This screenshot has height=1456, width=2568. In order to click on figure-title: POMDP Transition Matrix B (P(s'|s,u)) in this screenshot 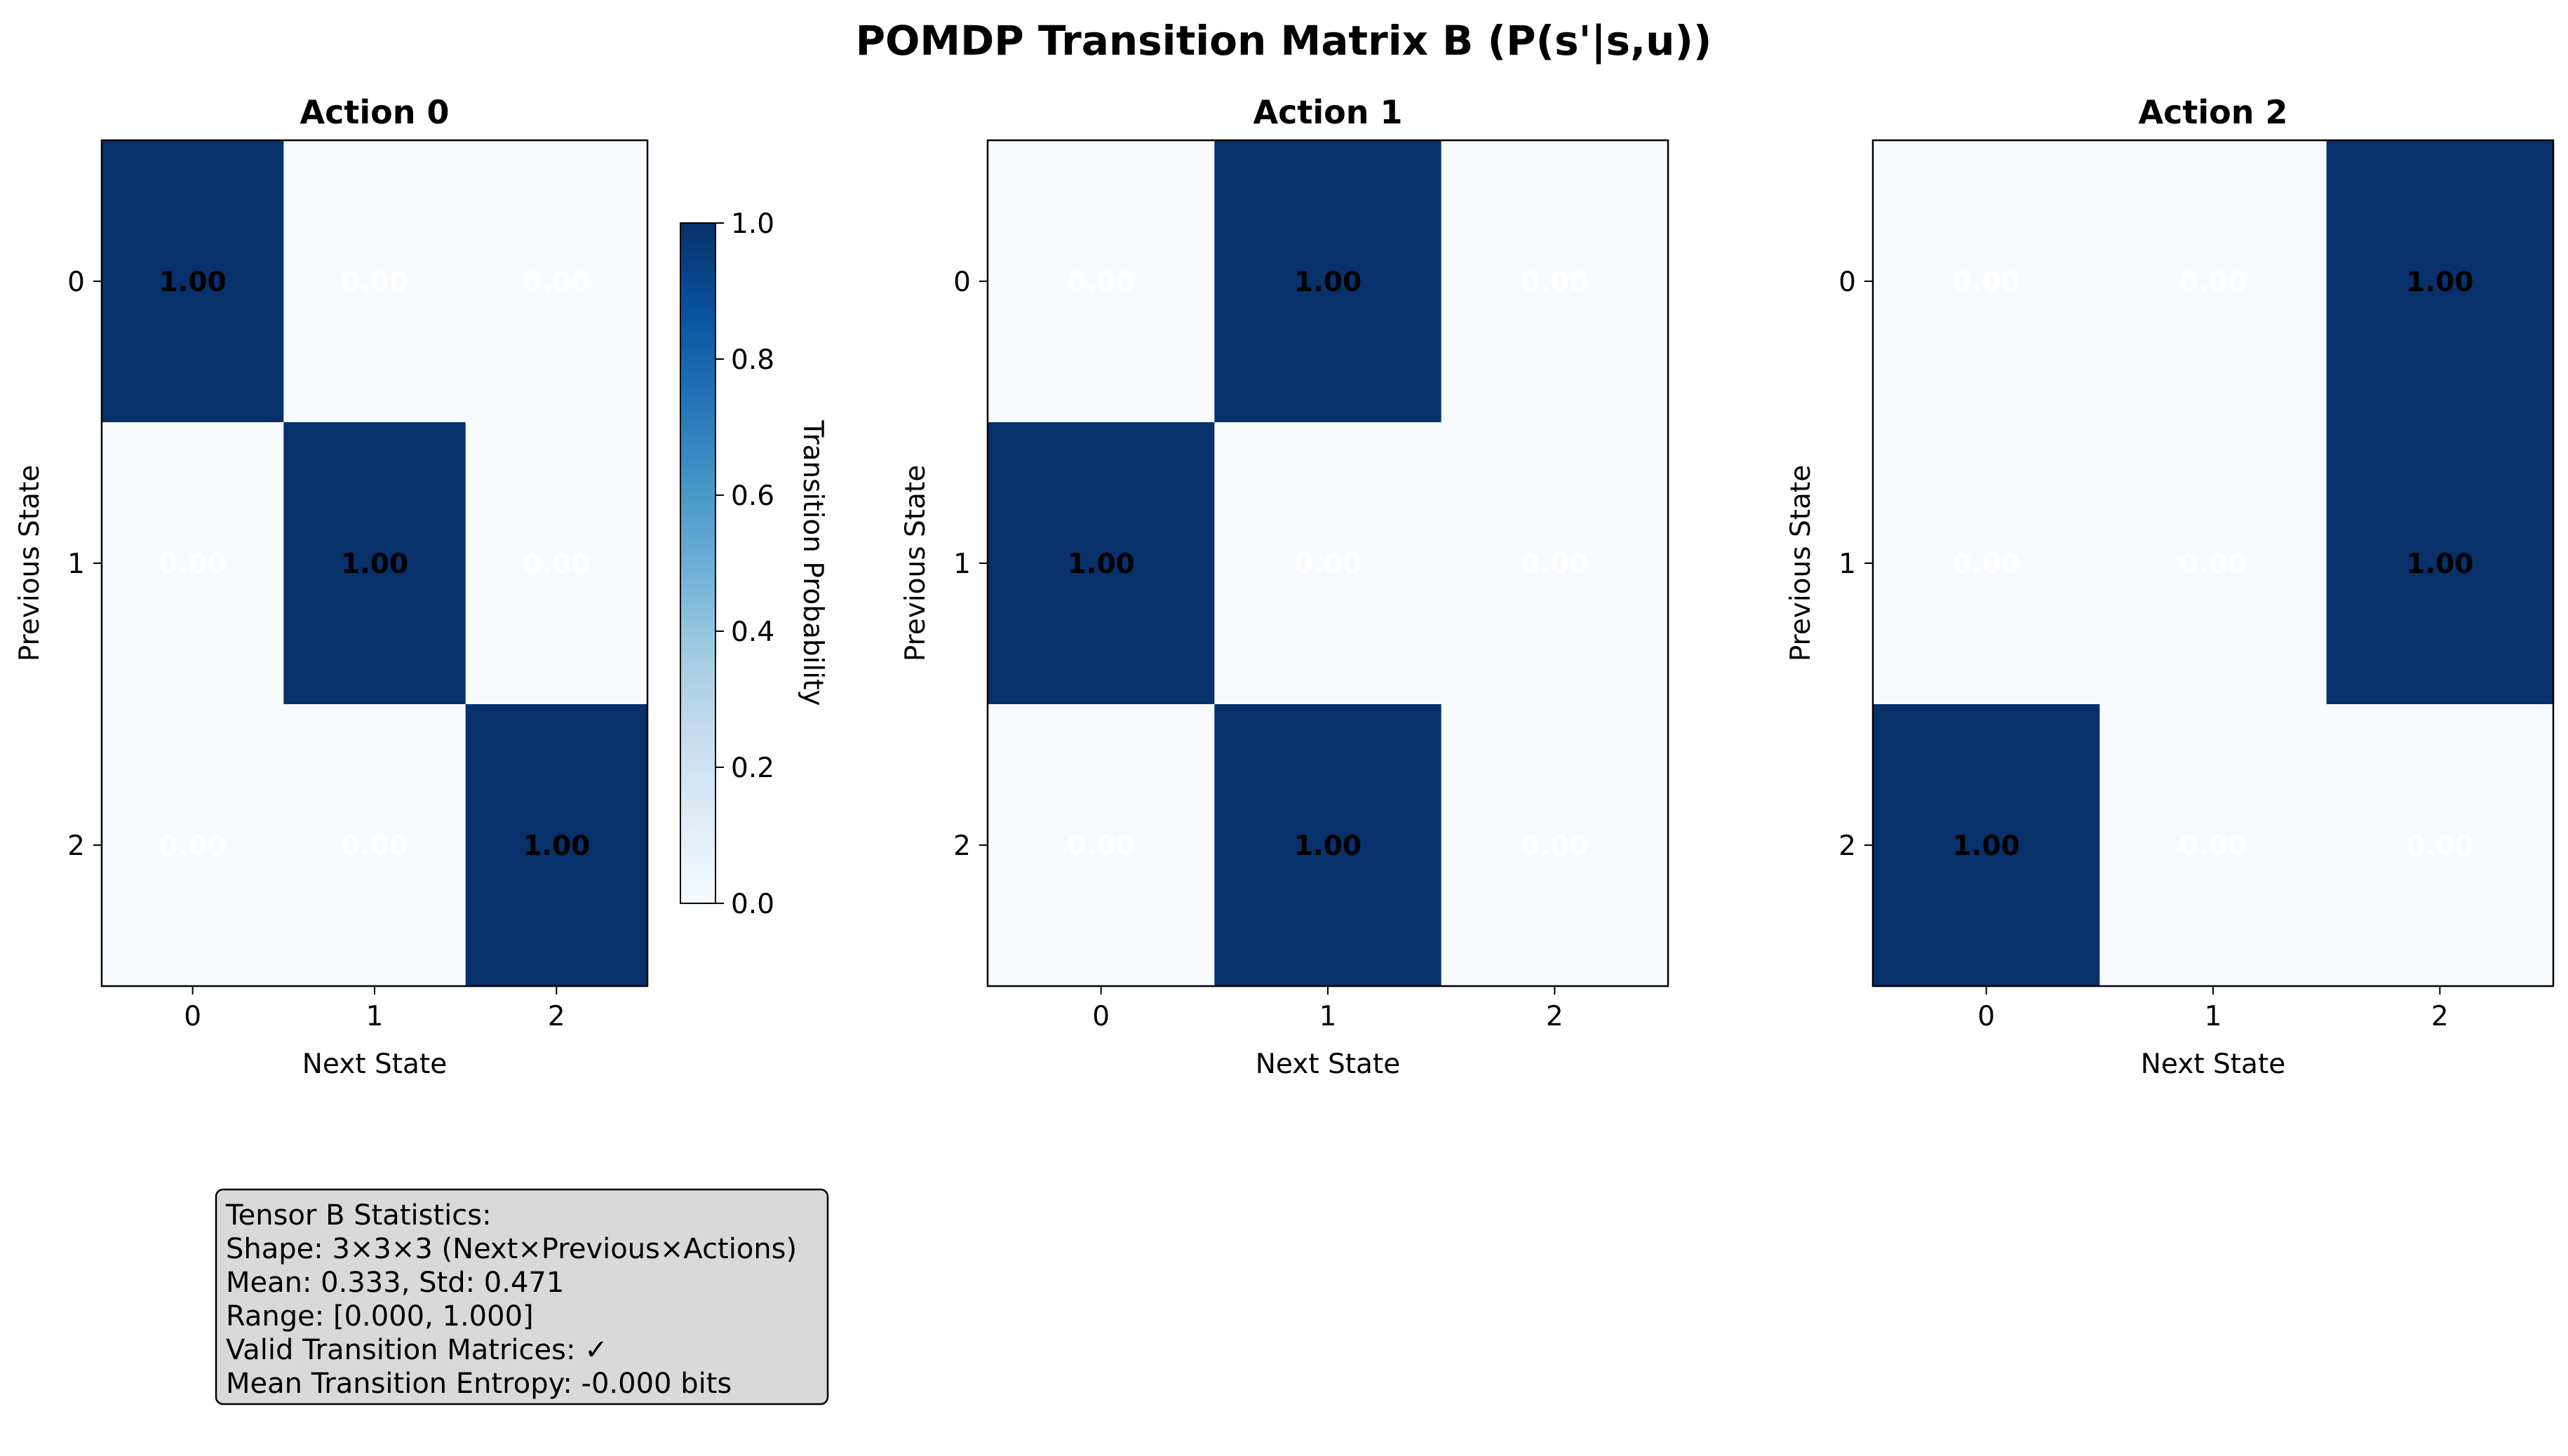, I will do `click(1284, 41)`.